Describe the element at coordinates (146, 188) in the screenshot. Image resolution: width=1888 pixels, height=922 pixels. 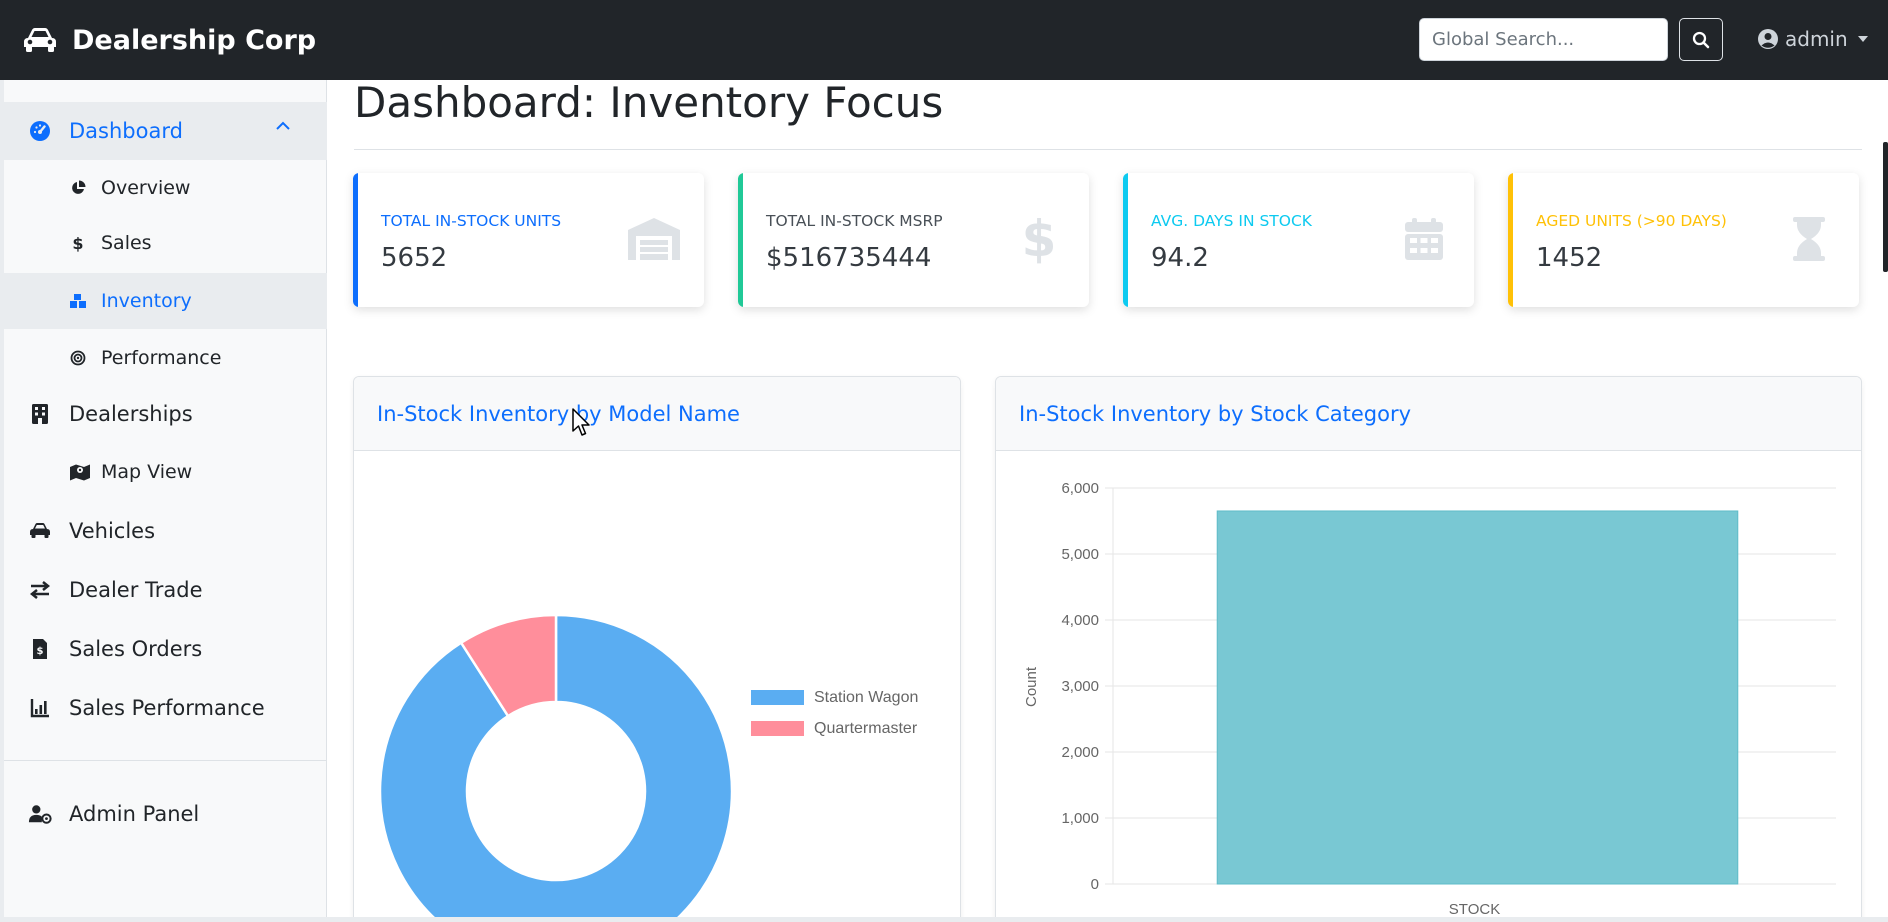
I see `sidebar-item-label: Overview` at that location.